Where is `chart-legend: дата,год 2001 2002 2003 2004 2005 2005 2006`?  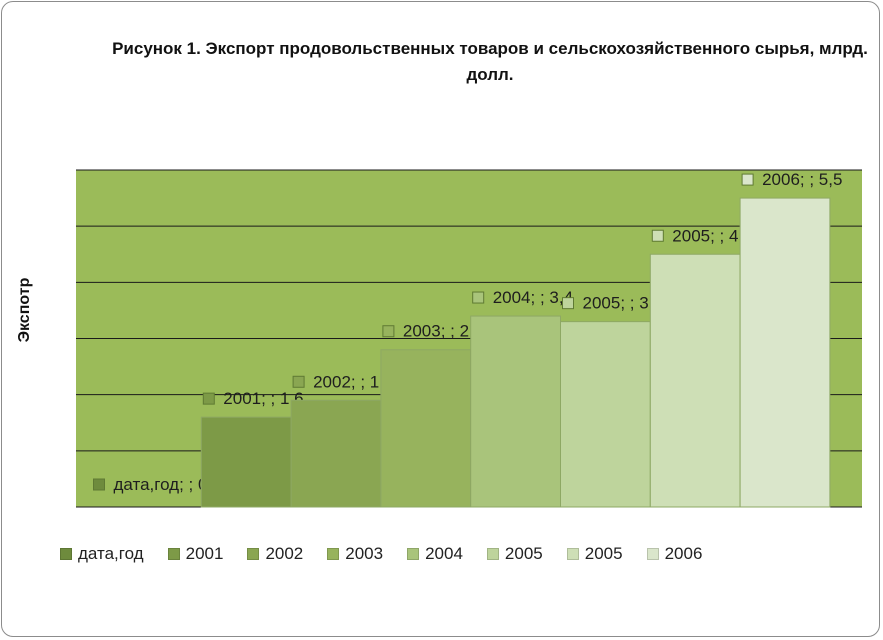 chart-legend: дата,год 2001 2002 2003 2004 2005 2005 2006 is located at coordinates (460, 554).